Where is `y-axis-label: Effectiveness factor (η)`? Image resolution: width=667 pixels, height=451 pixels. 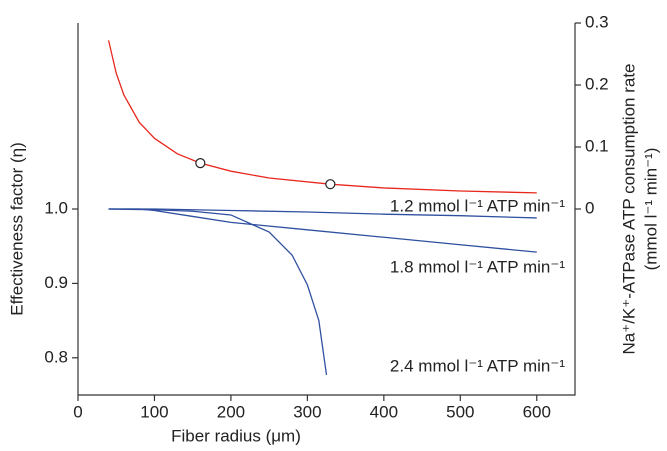 y-axis-label: Effectiveness factor (η) is located at coordinates (16, 229).